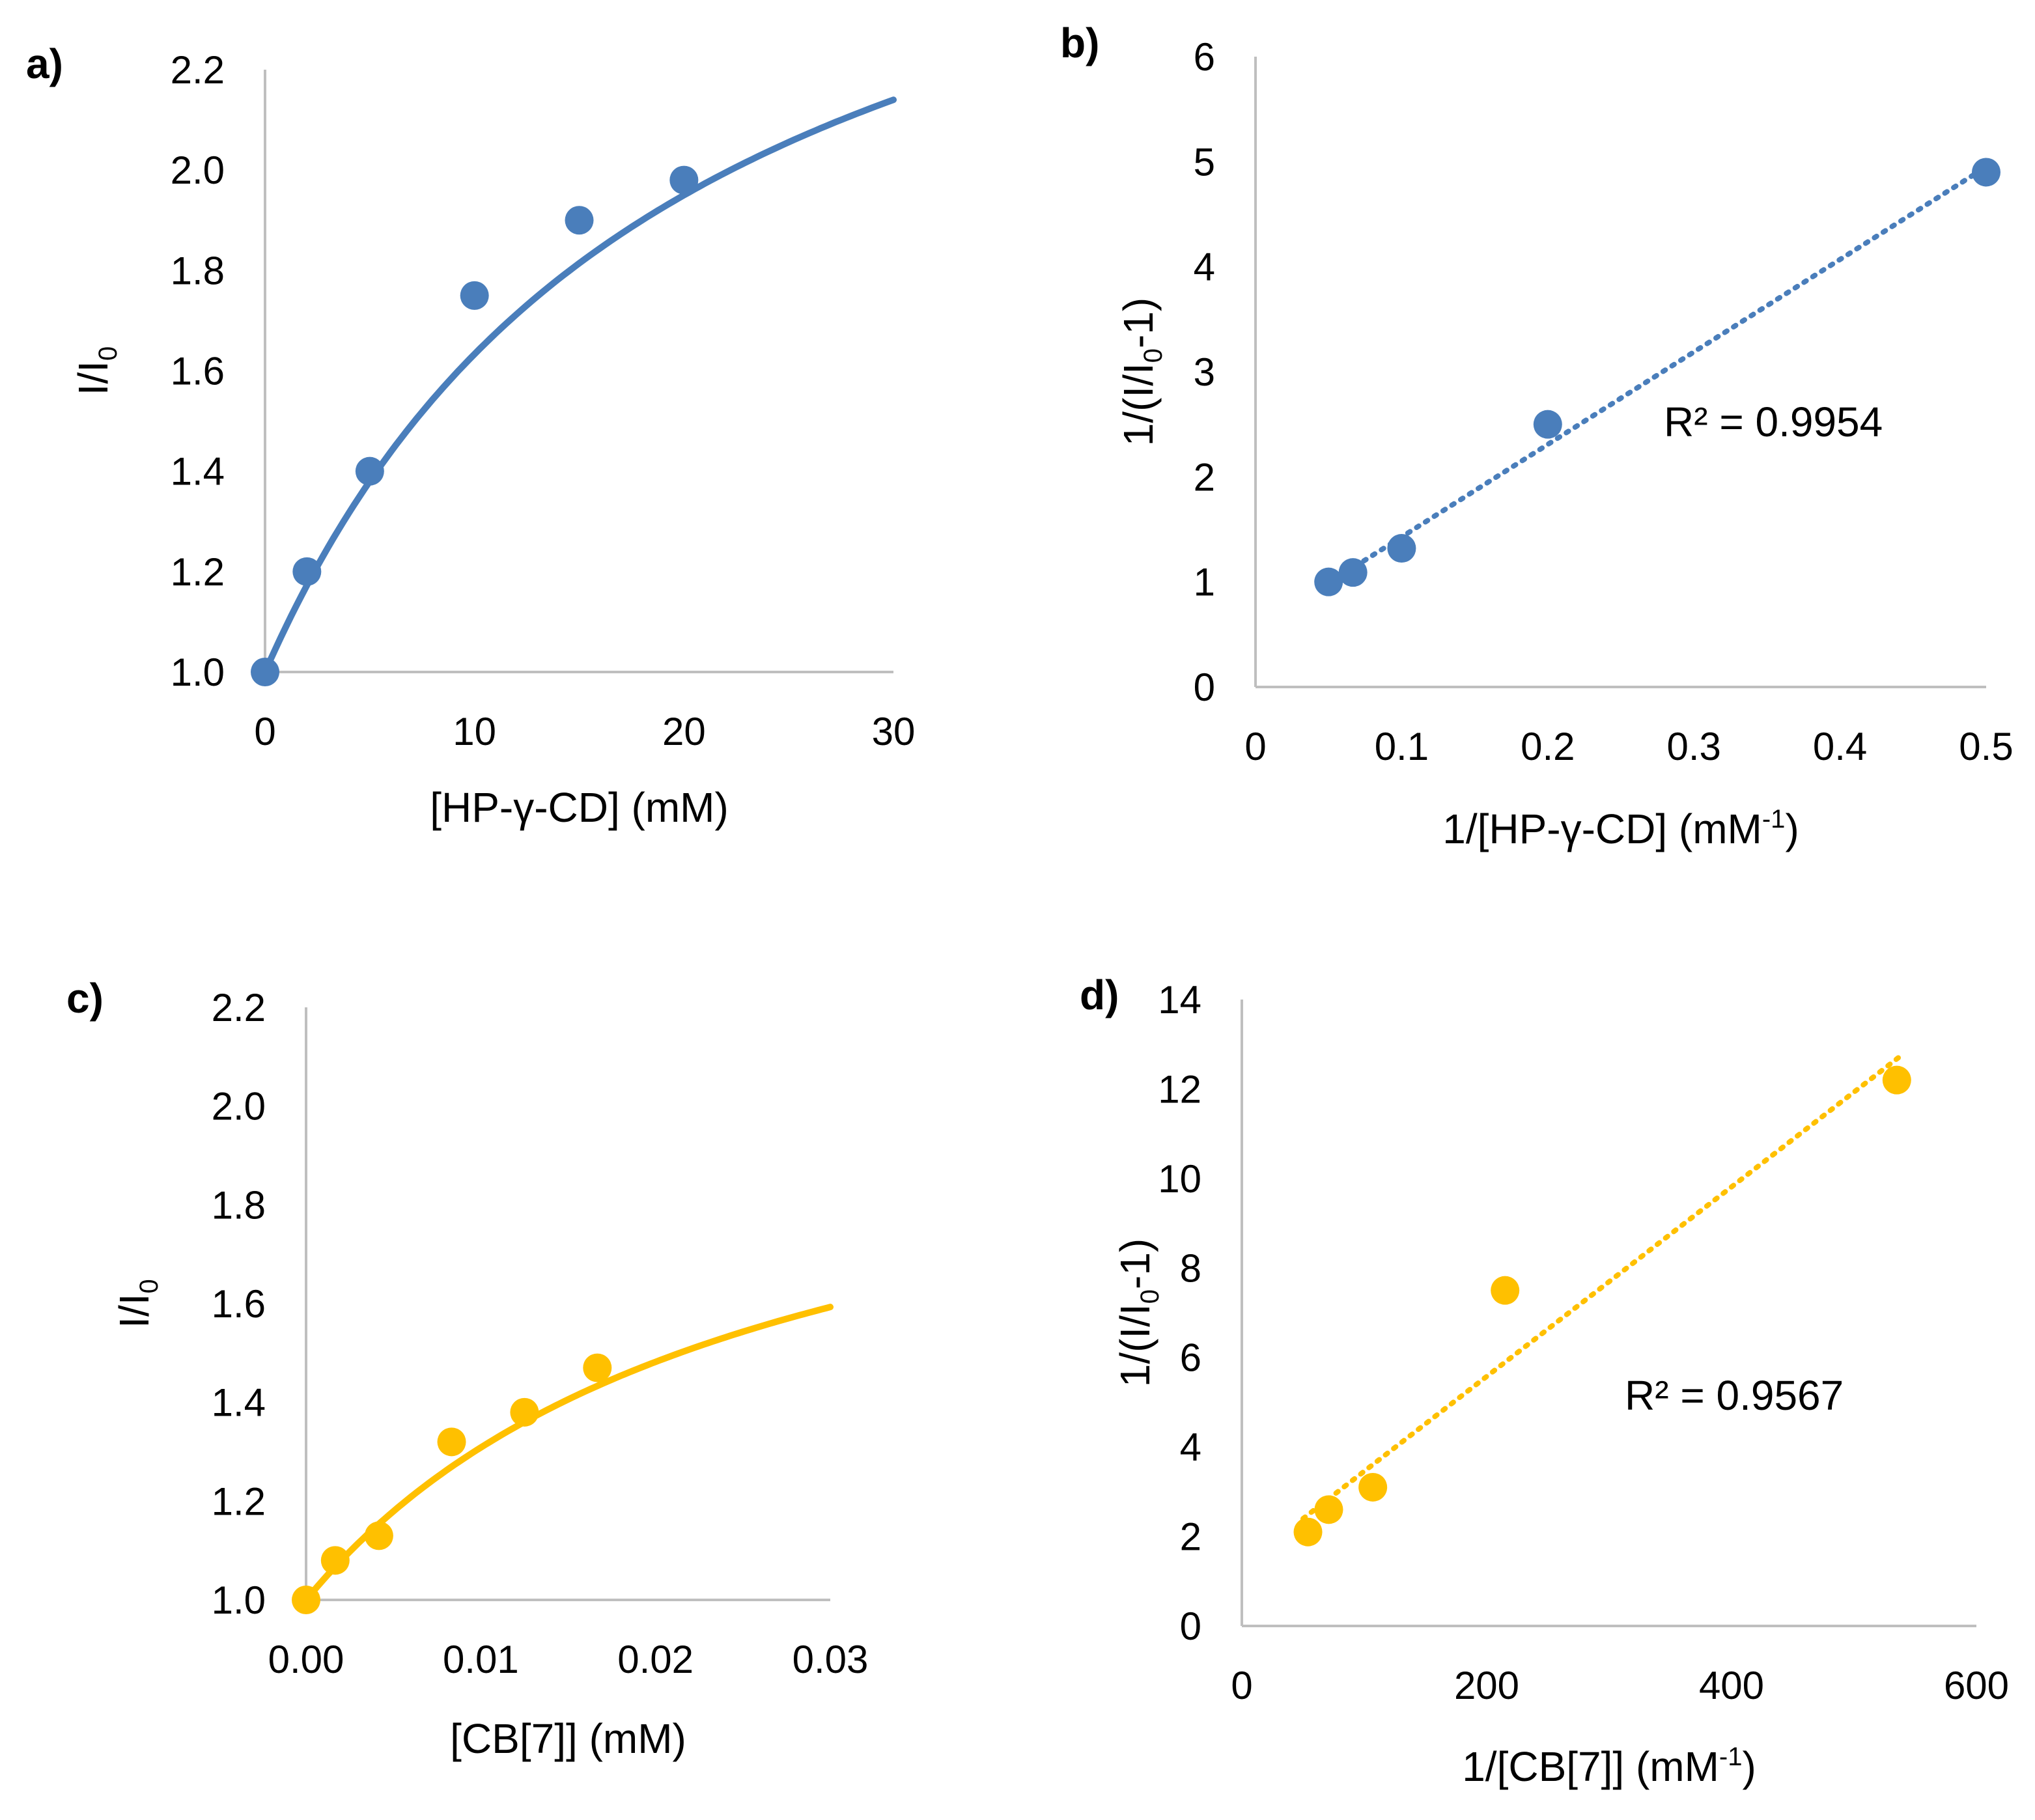 This screenshot has height=1820, width=2035. I want to click on x-tick-label: 0.02, so click(655, 1660).